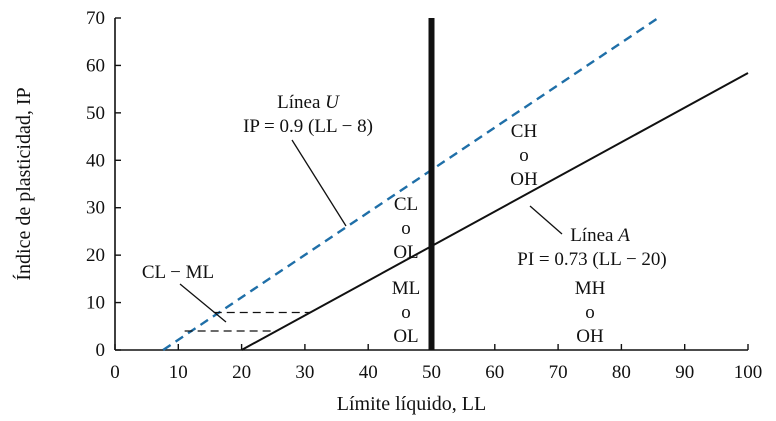 The image size is (776, 421). Describe the element at coordinates (406, 288) in the screenshot. I see `region-ml-ol-label: ML` at that location.